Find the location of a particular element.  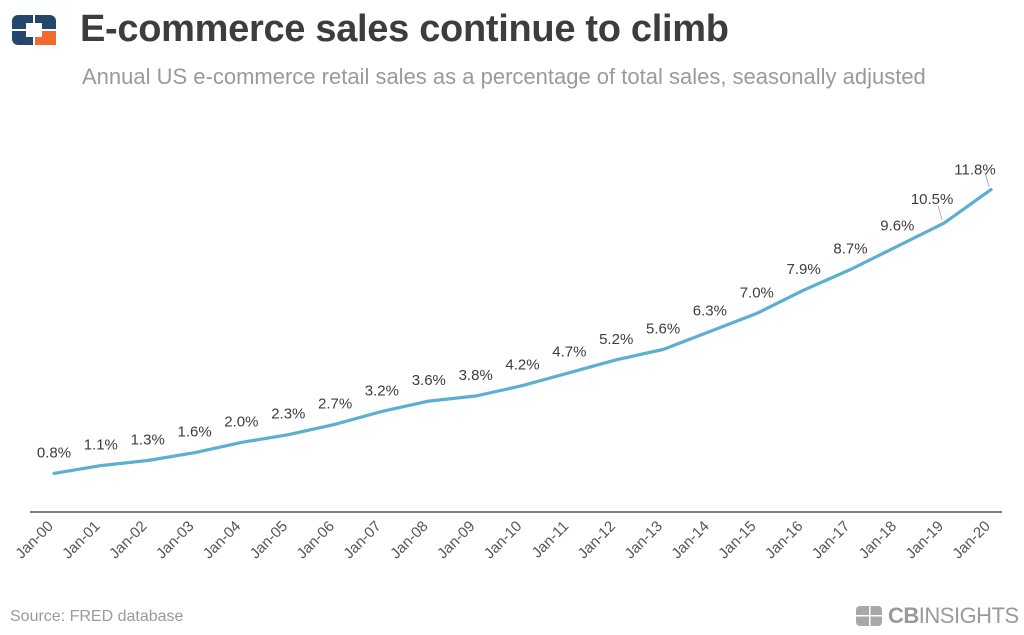

data-label: 3.2% is located at coordinates (382, 390).